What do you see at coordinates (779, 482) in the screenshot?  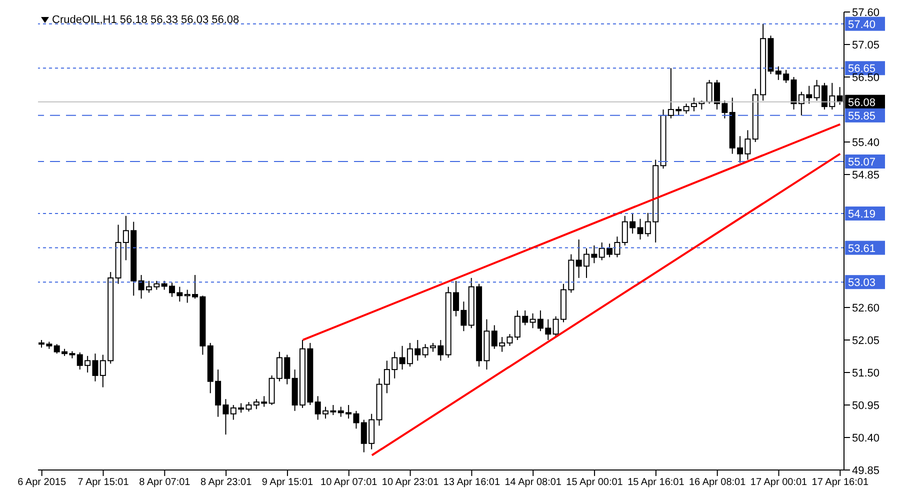 I see `x-tick-label: 17 Apr 00:01` at bounding box center [779, 482].